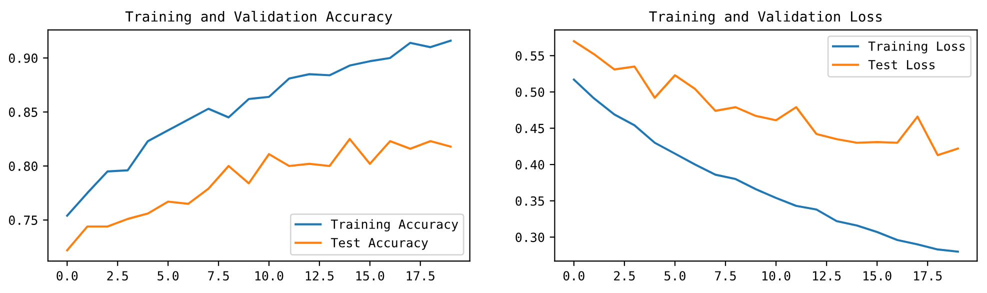 Image resolution: width=987 pixels, height=293 pixels. Describe the element at coordinates (23, 58) in the screenshot. I see `y-tick-label: 0.90` at that location.